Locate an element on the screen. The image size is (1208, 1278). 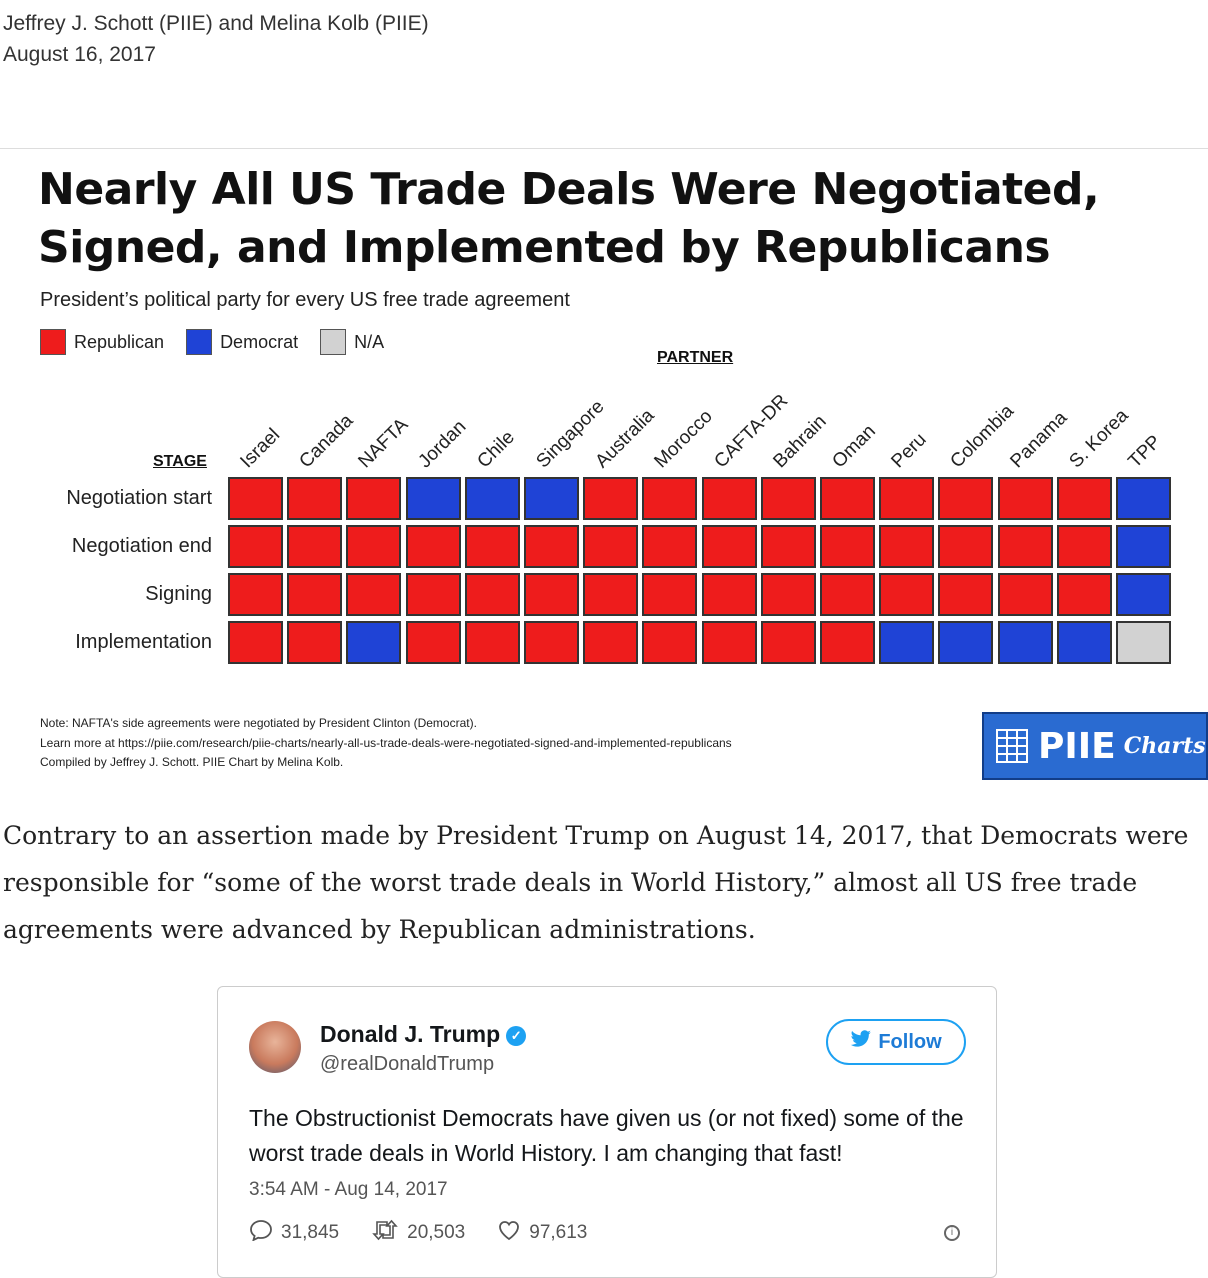
partner-label-morocco: Morocco is located at coordinates (684, 439).